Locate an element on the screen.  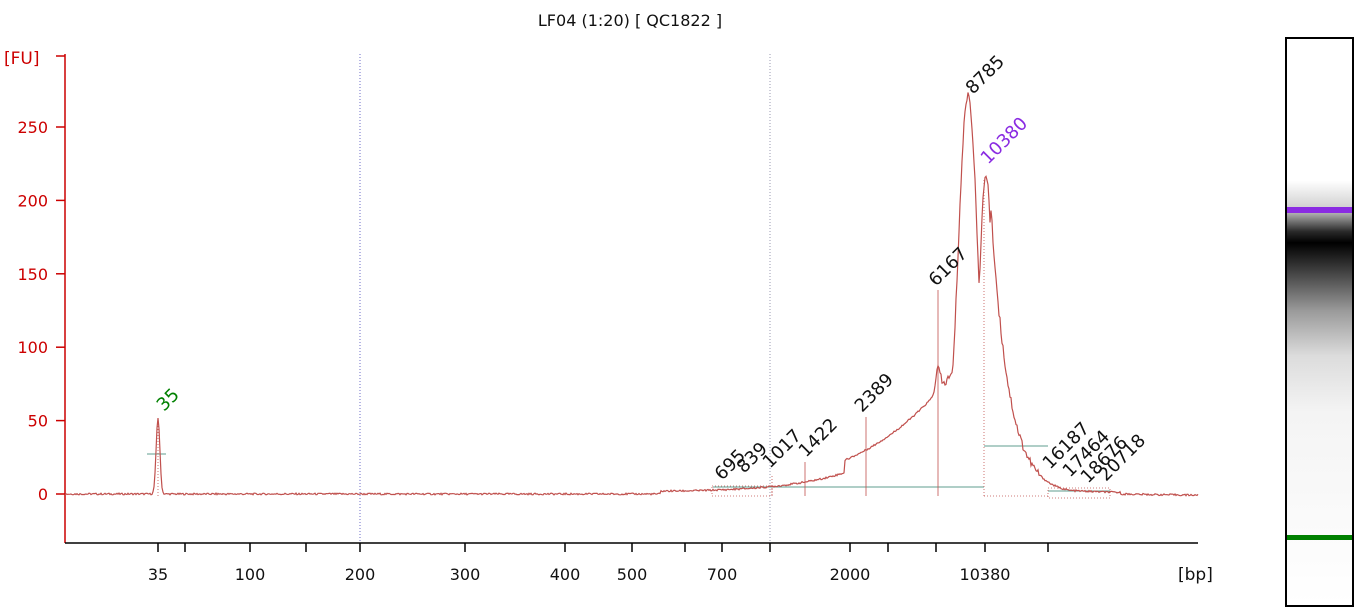
x-tick-label: 400 is located at coordinates (565, 574).